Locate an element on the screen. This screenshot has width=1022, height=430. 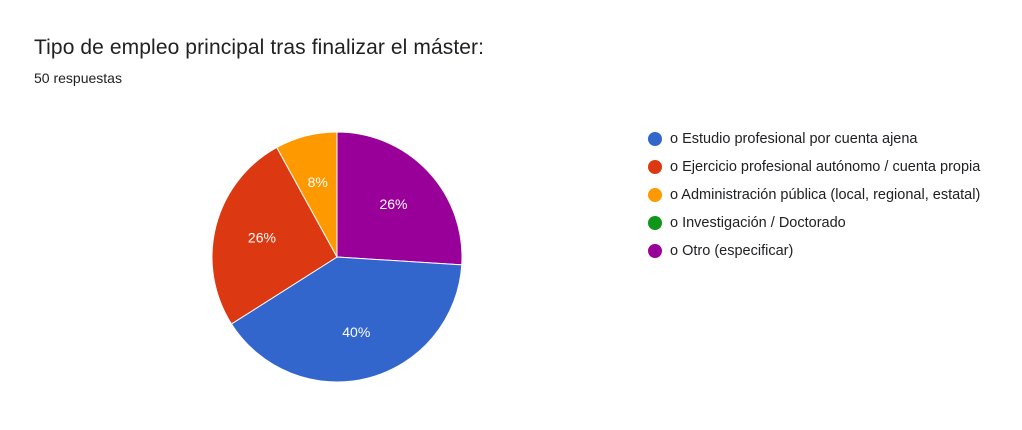
legend-item: o Investigación / Doctorado is located at coordinates (820, 223).